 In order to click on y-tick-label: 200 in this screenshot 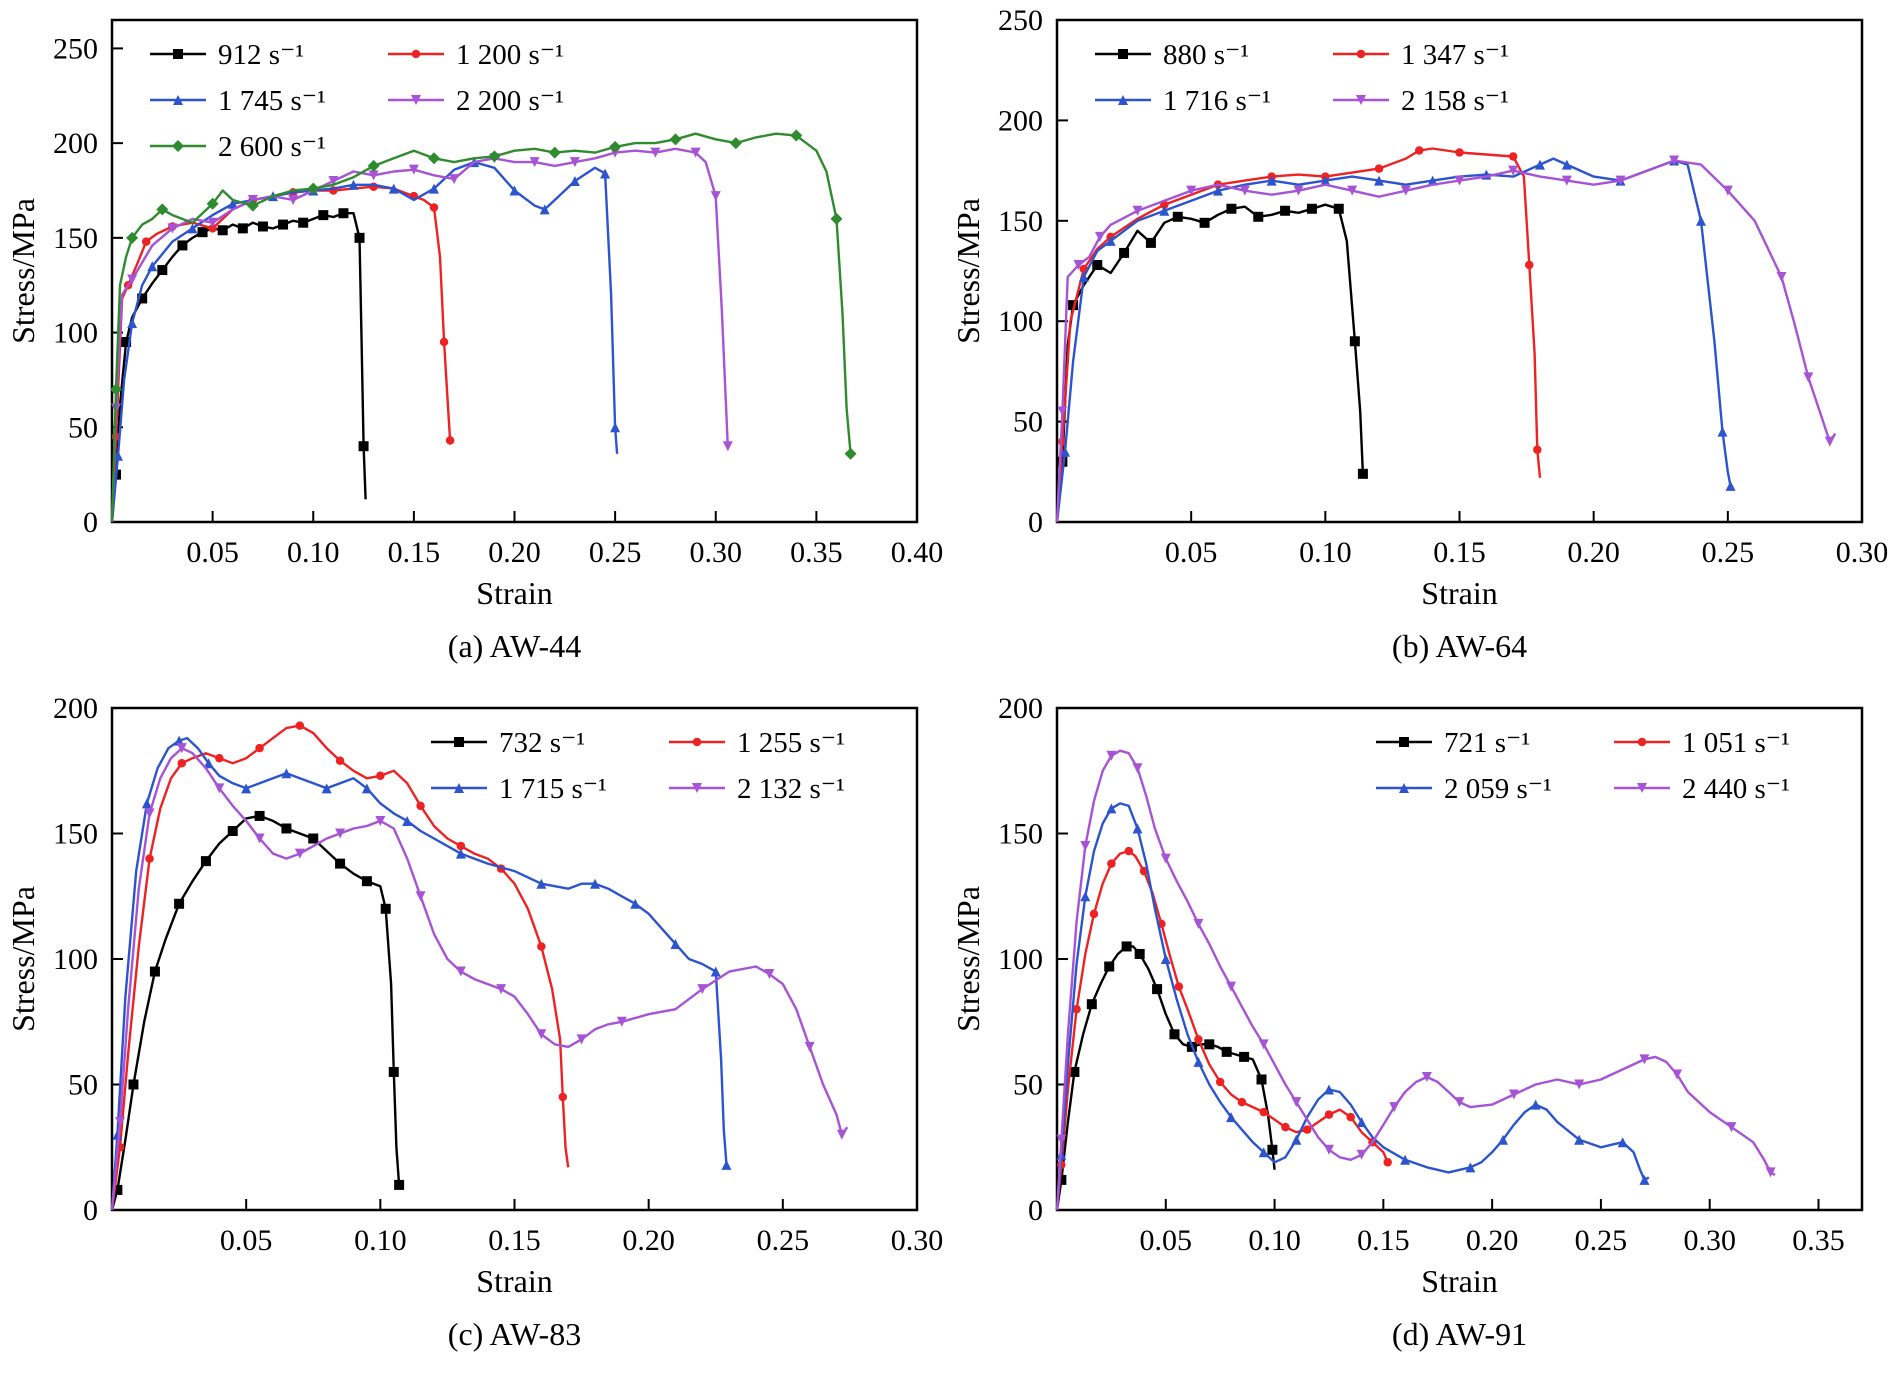, I will do `click(75, 708)`.